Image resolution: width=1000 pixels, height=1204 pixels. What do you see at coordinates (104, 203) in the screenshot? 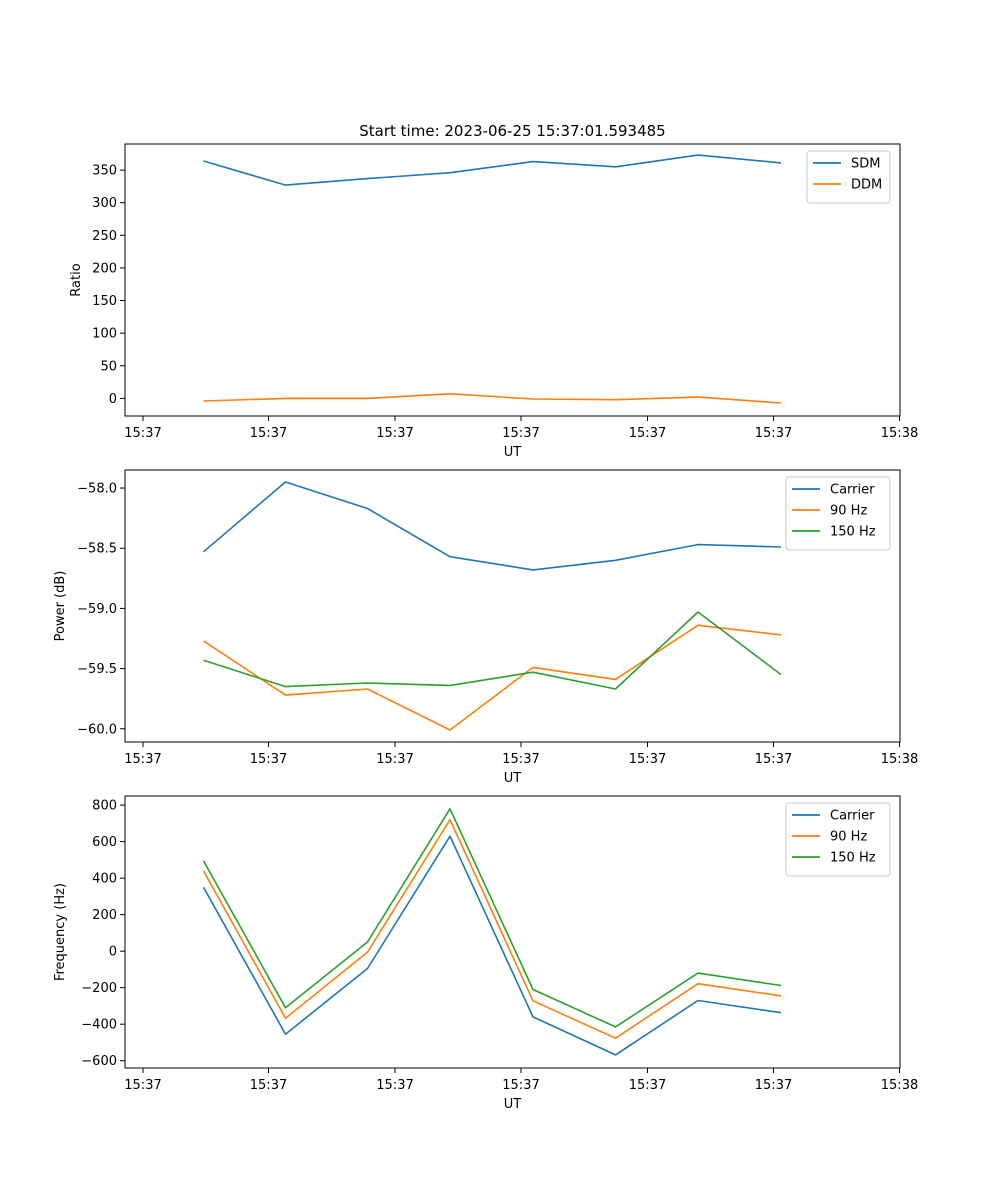
I see `y-tick-label: 300` at bounding box center [104, 203].